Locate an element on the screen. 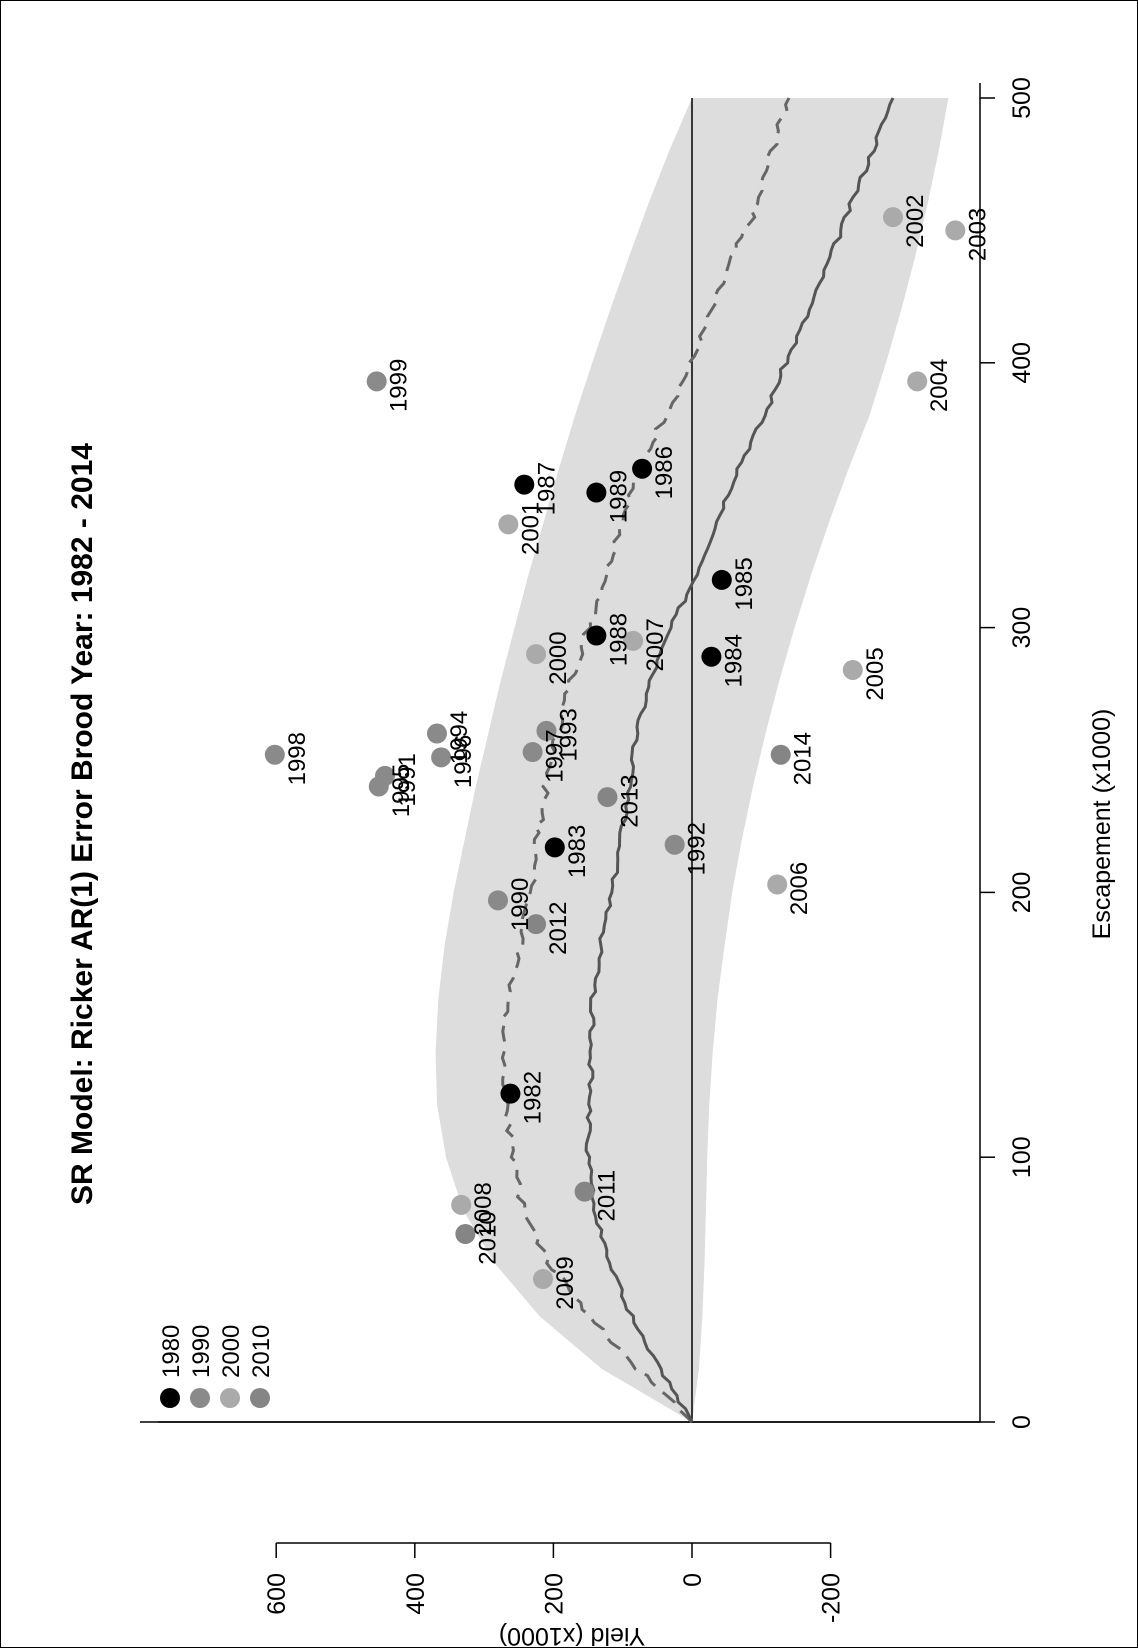 The height and width of the screenshot is (1648, 1138). x-tick-label: 300 is located at coordinates (1022, 628).